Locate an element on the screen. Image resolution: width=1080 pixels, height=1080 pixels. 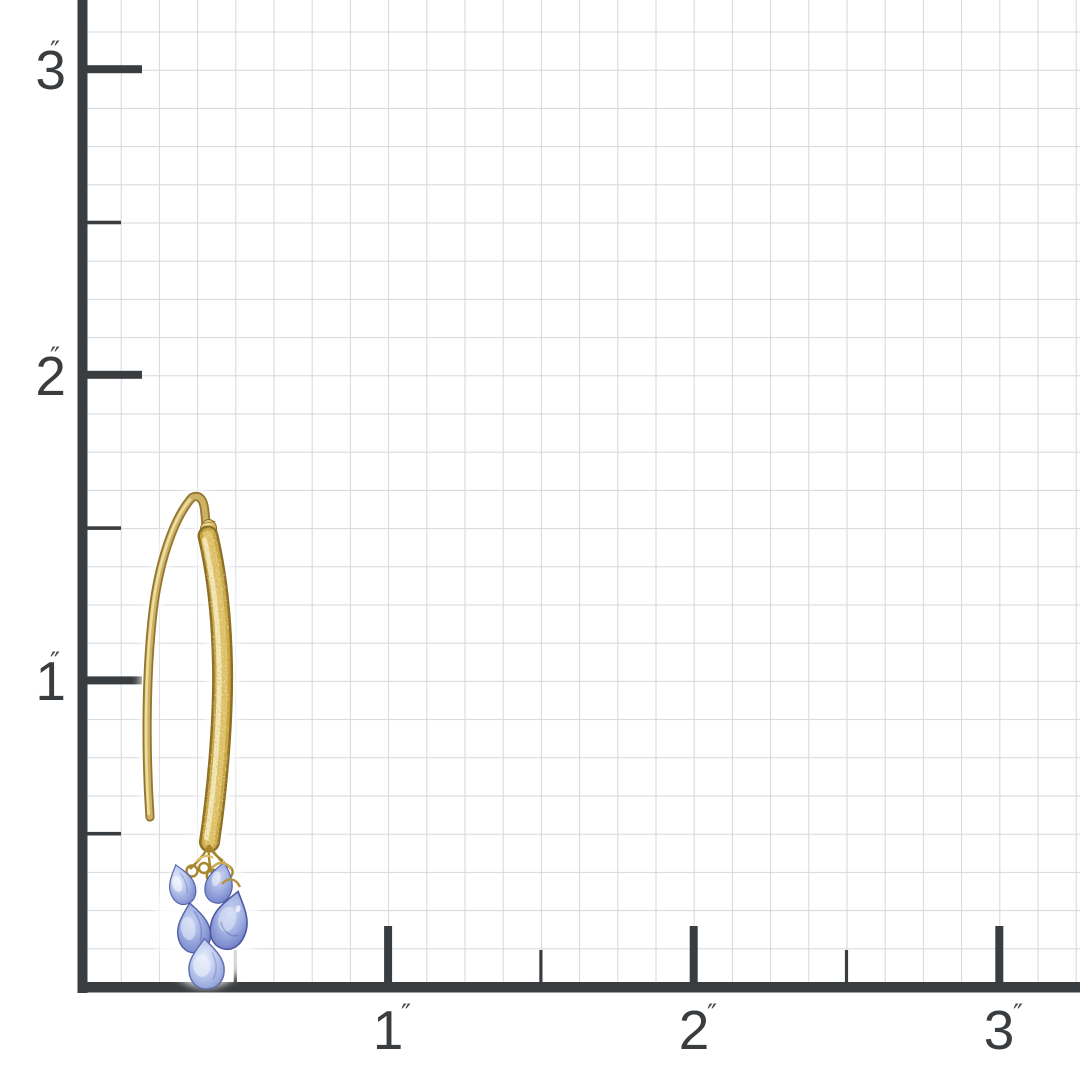
x-tick-minor-2p5 is located at coordinates (846, 966).